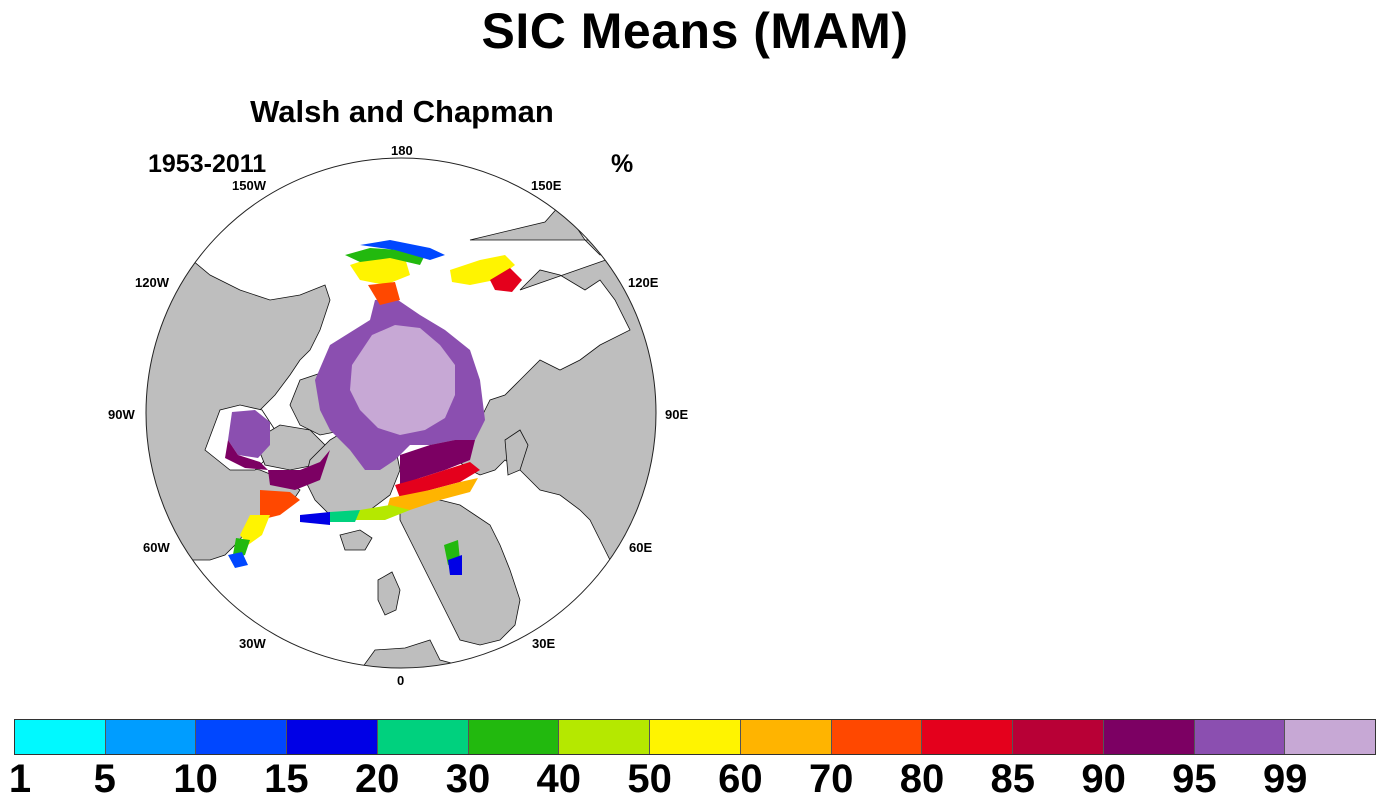 The width and height of the screenshot is (1384, 803). What do you see at coordinates (544, 643) in the screenshot?
I see `lon-label-30e: 30E` at bounding box center [544, 643].